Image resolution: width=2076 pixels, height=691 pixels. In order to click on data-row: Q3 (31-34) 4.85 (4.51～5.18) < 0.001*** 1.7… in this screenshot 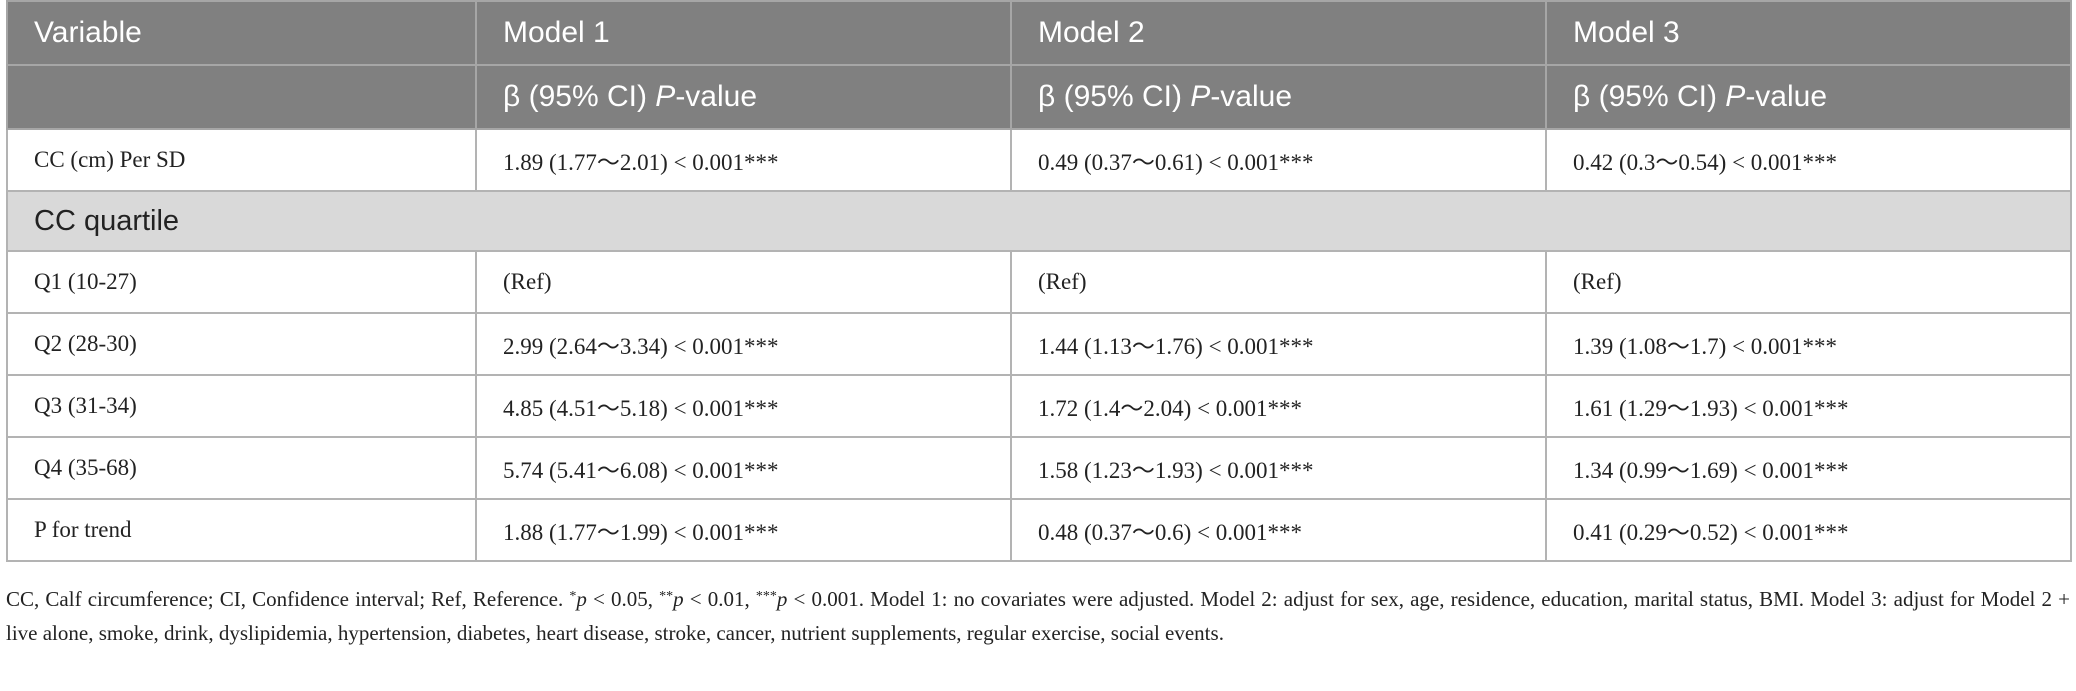, I will do `click(1039, 406)`.